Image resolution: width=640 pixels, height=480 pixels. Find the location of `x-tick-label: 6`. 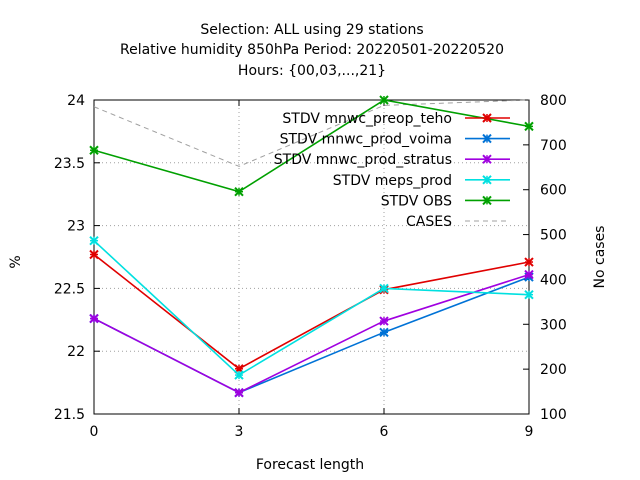

x-tick-label: 6 is located at coordinates (384, 432).